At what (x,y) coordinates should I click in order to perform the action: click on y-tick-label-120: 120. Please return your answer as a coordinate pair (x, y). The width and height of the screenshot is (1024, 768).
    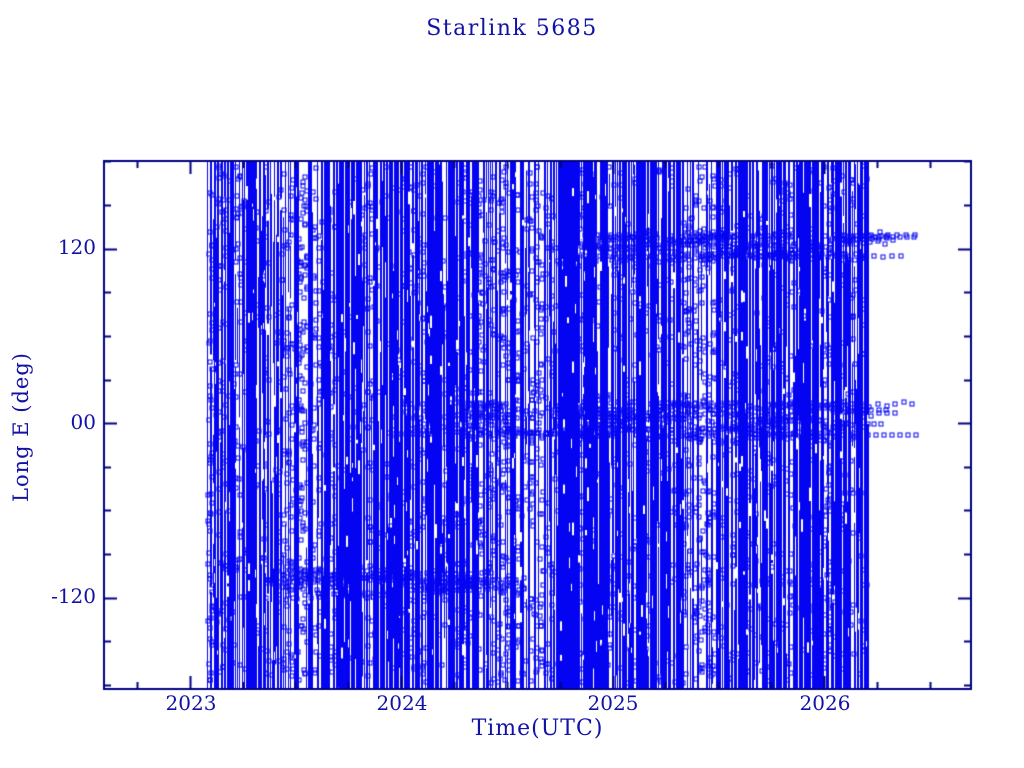
    Looking at the image, I should click on (76, 247).